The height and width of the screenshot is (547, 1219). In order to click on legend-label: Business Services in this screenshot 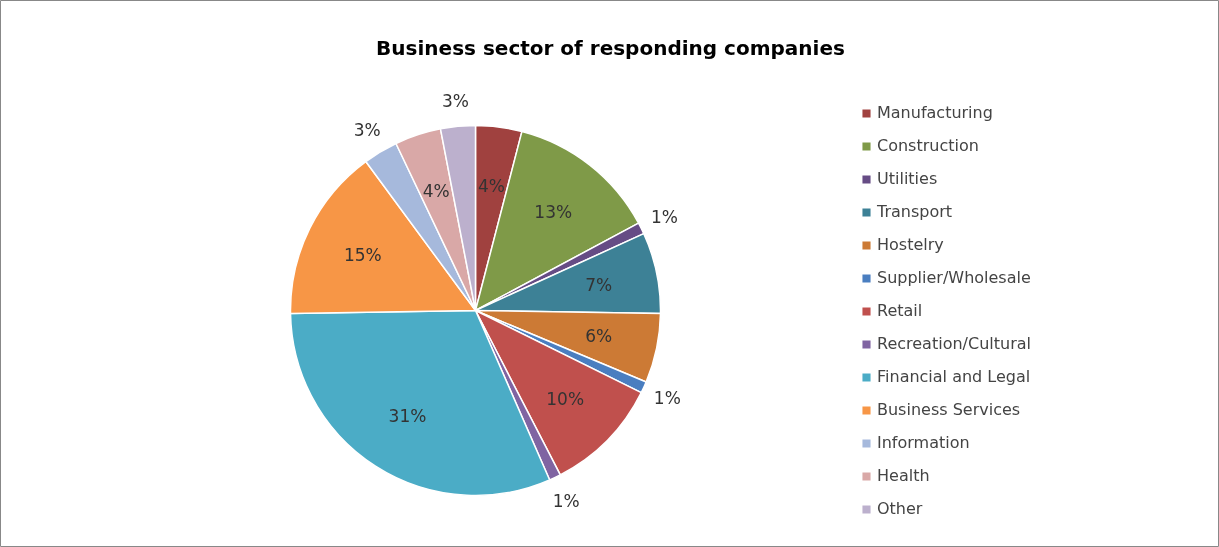, I will do `click(949, 409)`.